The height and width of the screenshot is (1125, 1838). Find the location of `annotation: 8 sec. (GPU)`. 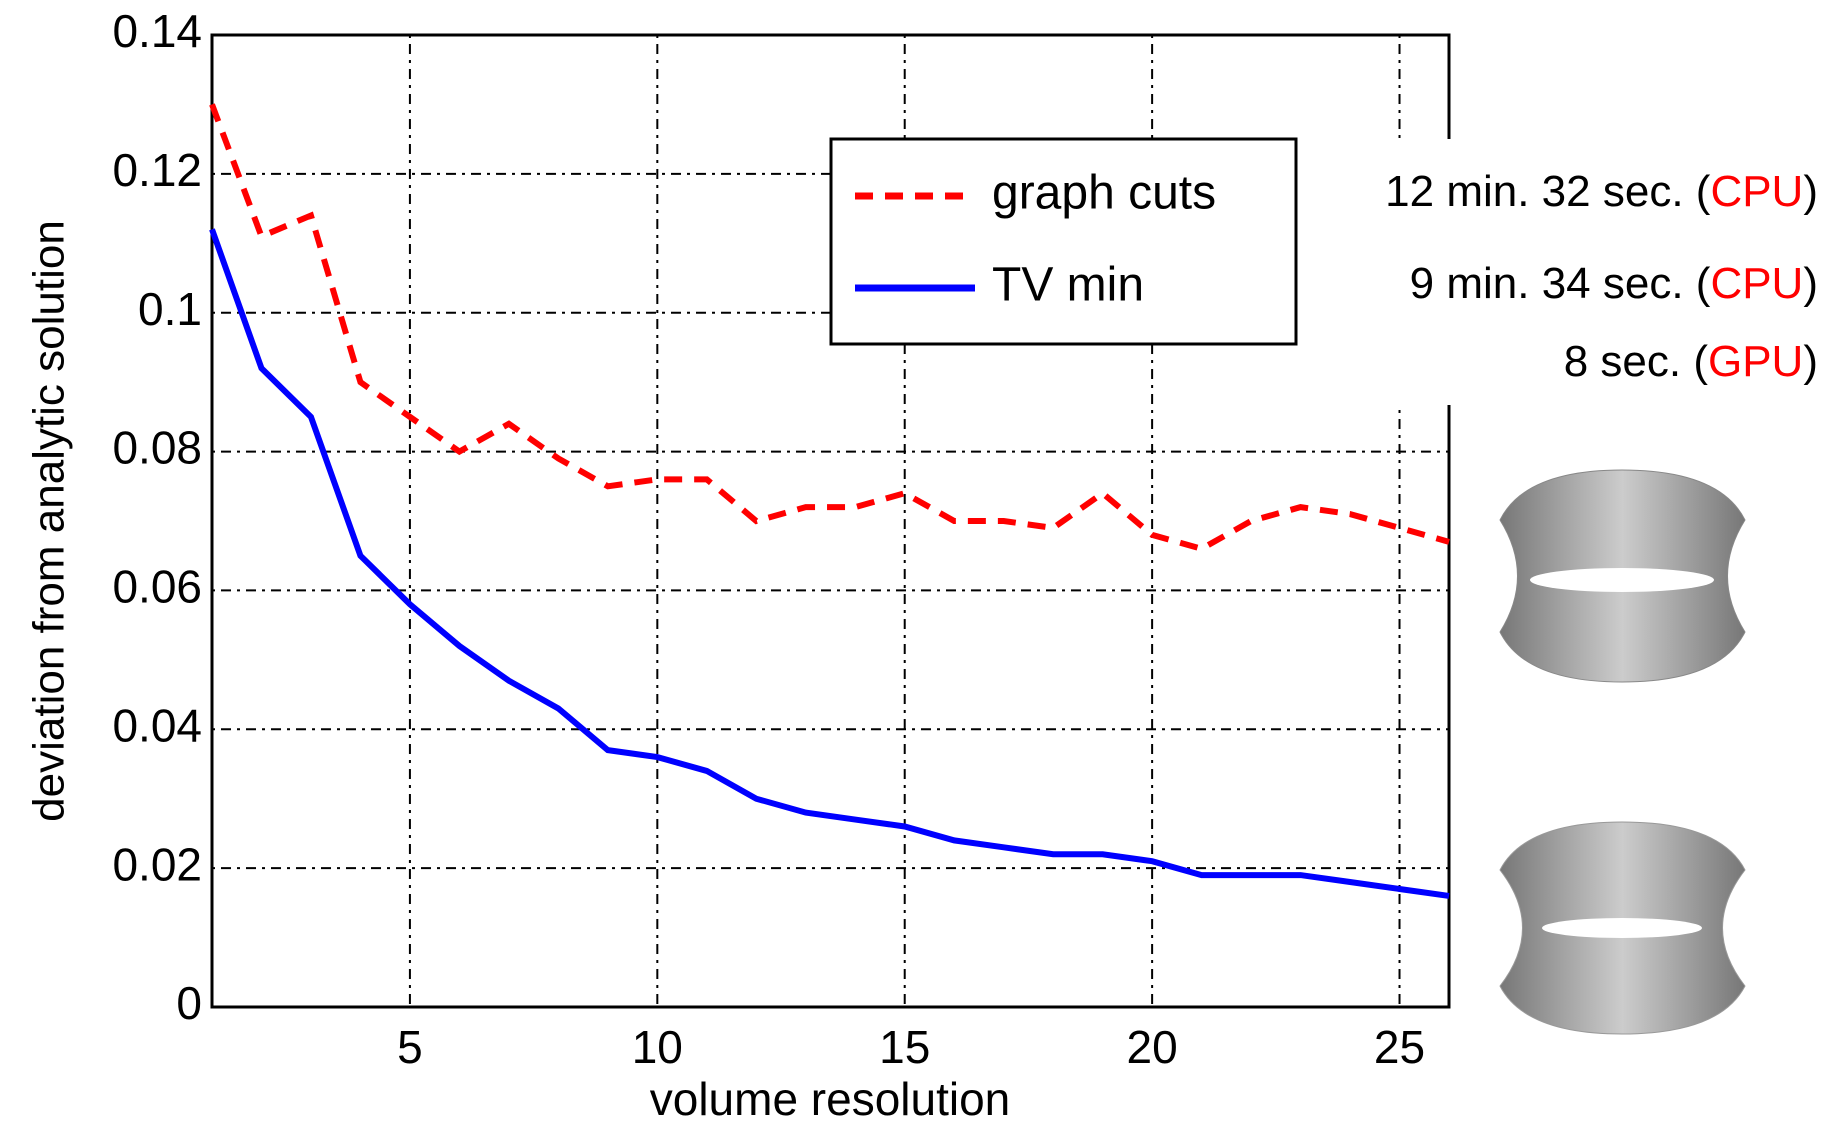

annotation: 8 sec. (GPU) is located at coordinates (1691, 361).